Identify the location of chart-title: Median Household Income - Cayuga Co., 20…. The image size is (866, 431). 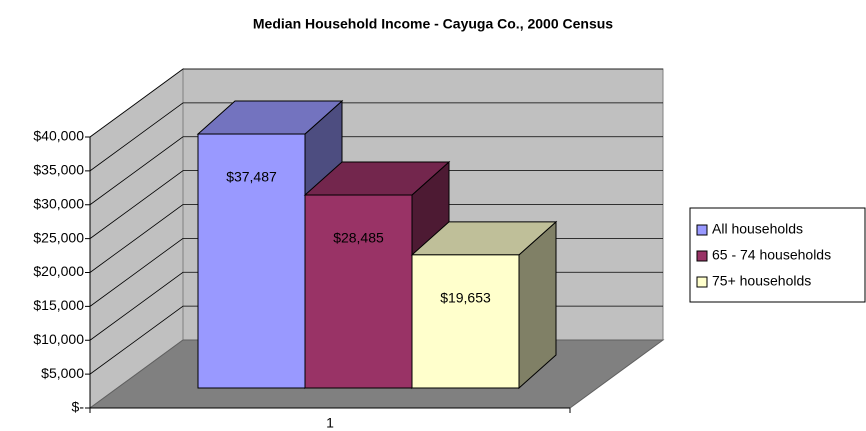
(433, 24).